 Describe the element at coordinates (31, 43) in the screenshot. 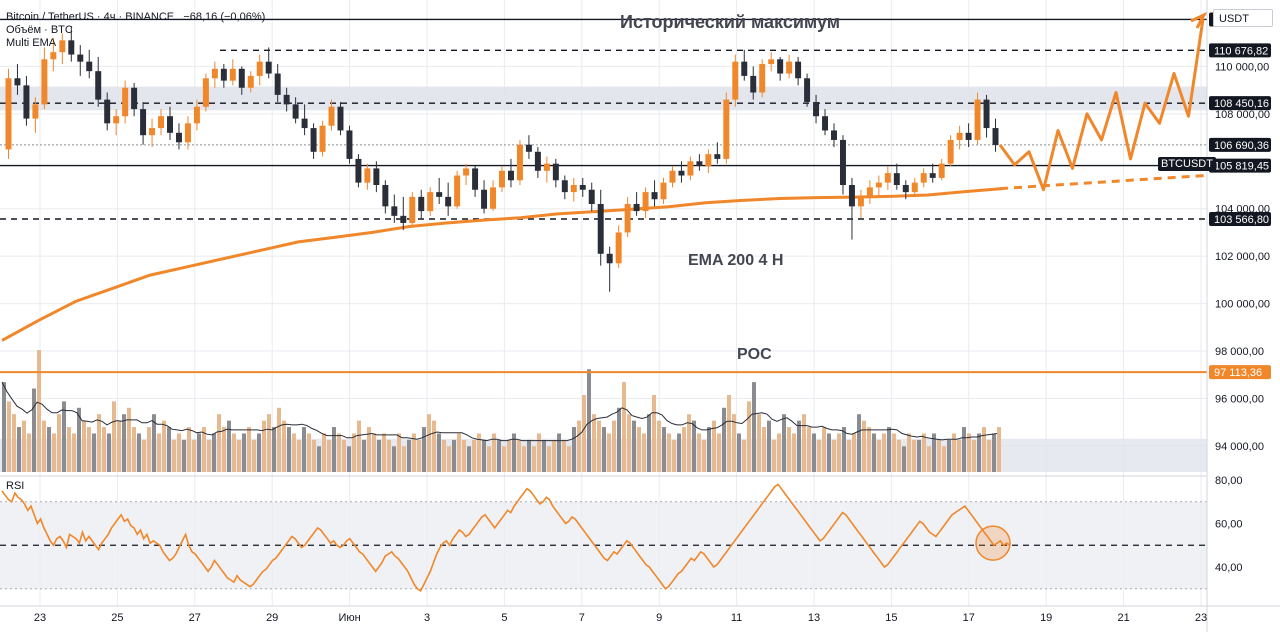

I see `ema-legend: Multi EMA` at that location.